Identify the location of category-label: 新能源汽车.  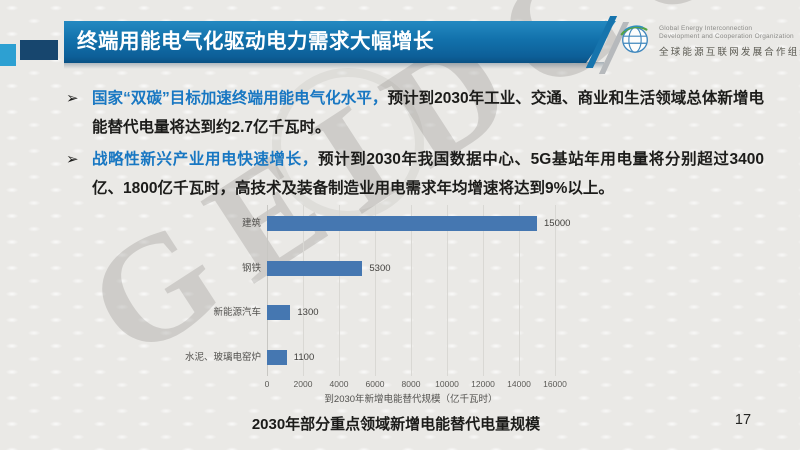
(237, 312).